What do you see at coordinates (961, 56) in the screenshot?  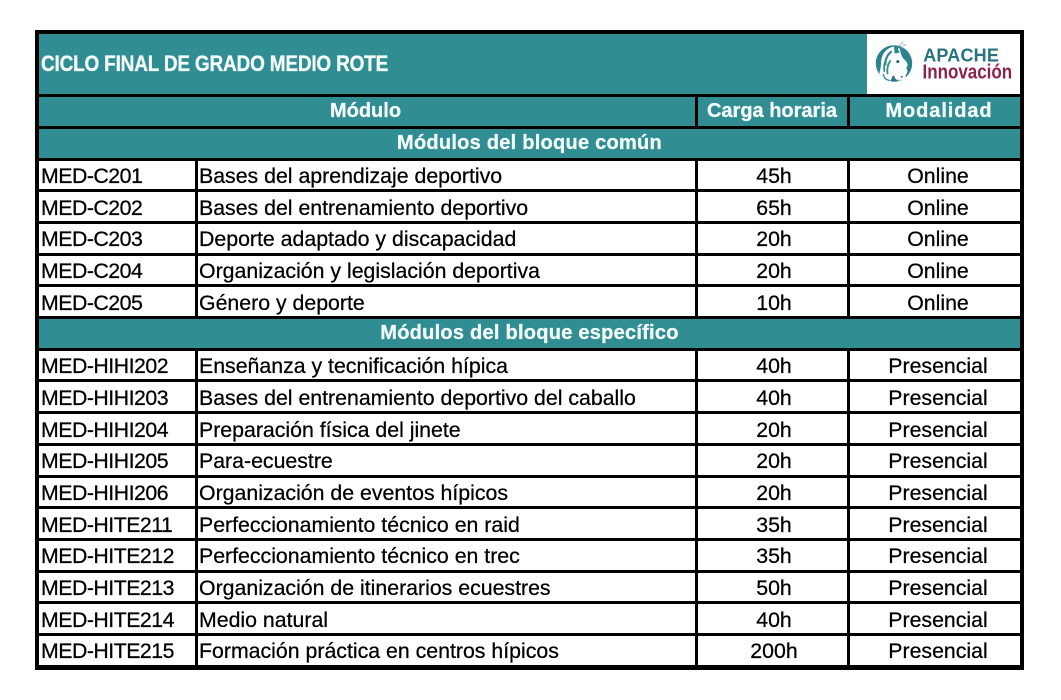 I see `svg-text: APACHE` at bounding box center [961, 56].